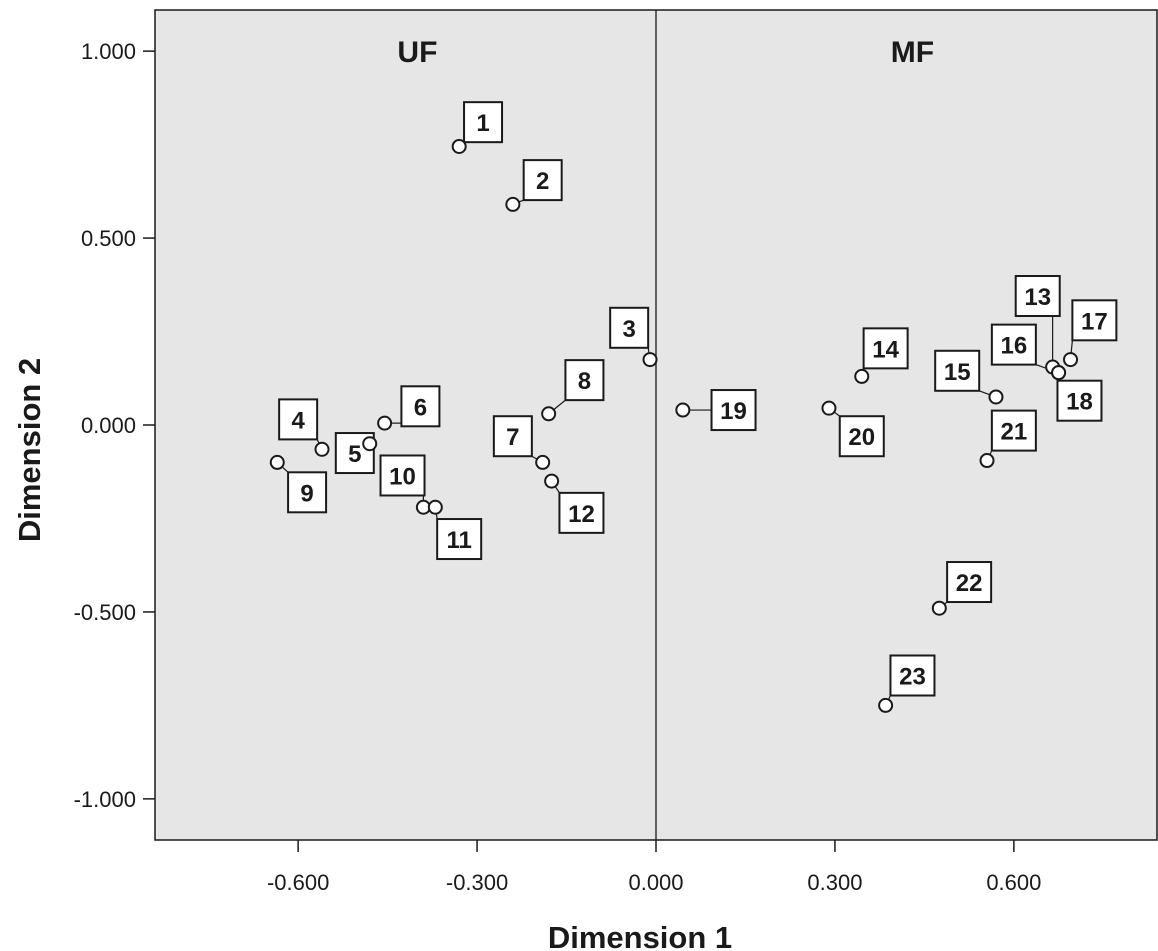 The image size is (1158, 951). I want to click on point-label-8: 8, so click(584, 381).